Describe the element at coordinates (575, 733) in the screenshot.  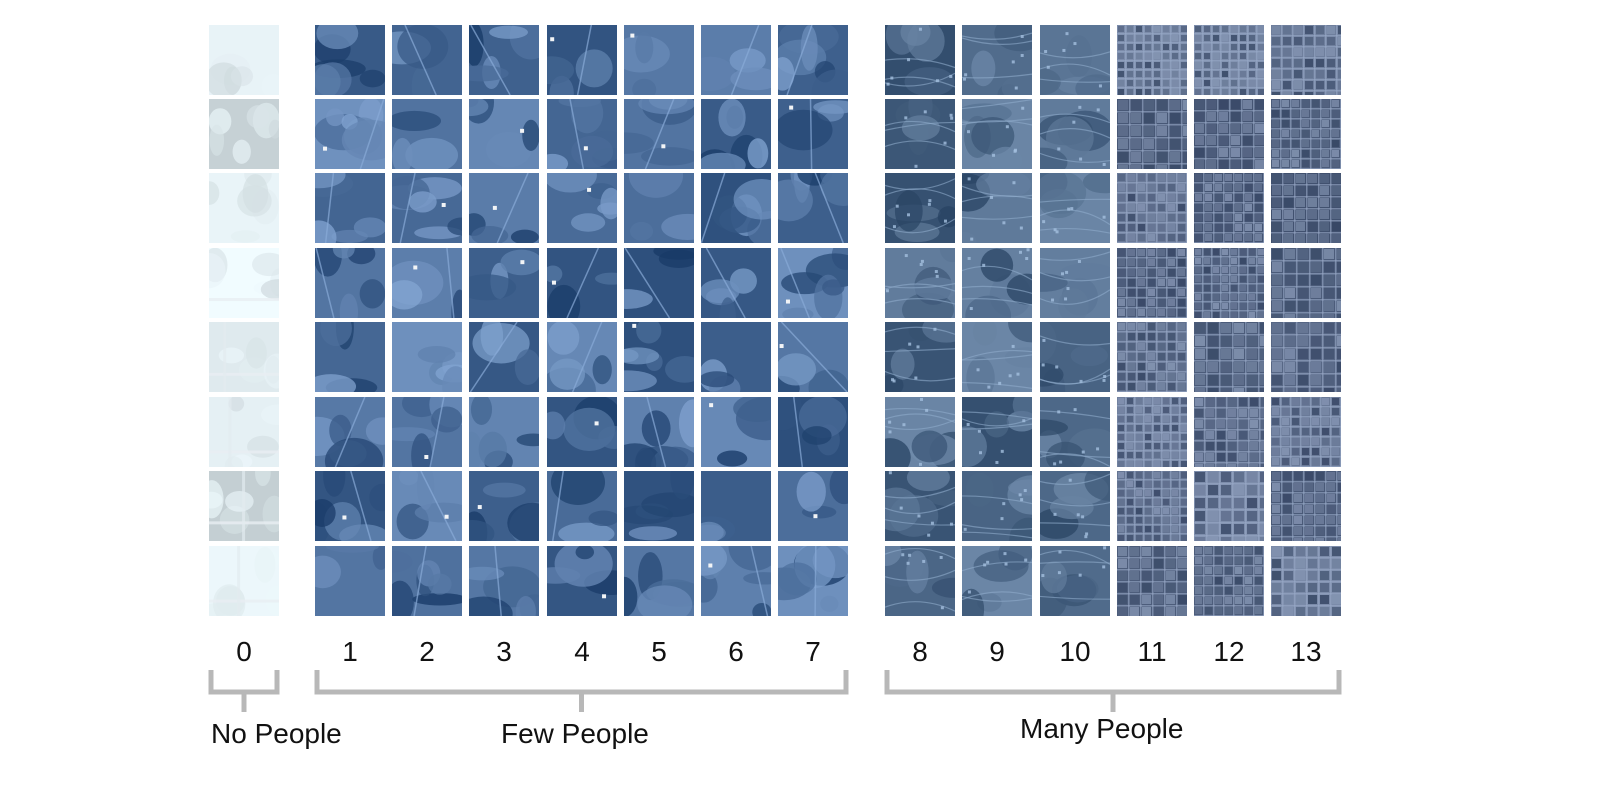
I see `group-label: Few People` at that location.